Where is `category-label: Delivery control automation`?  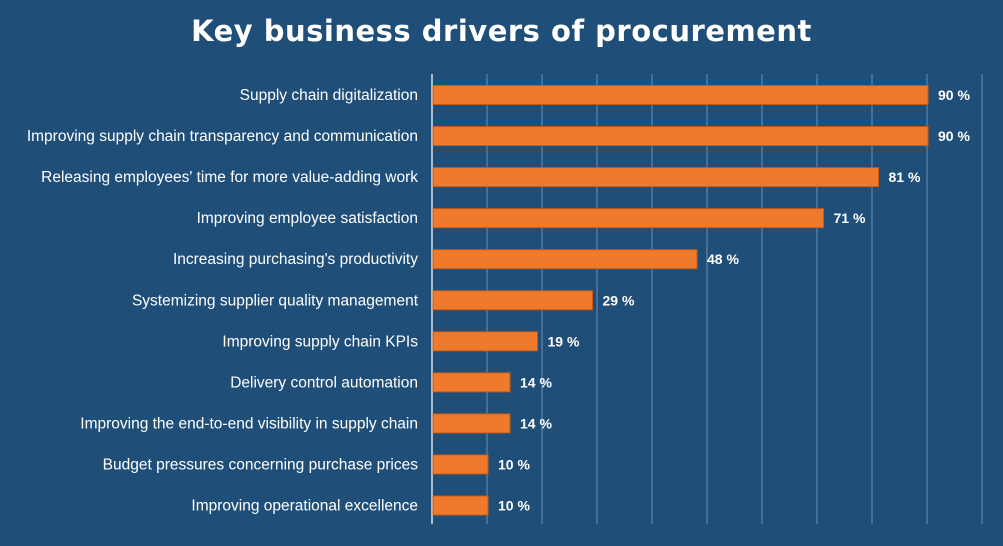
category-label: Delivery control automation is located at coordinates (324, 382).